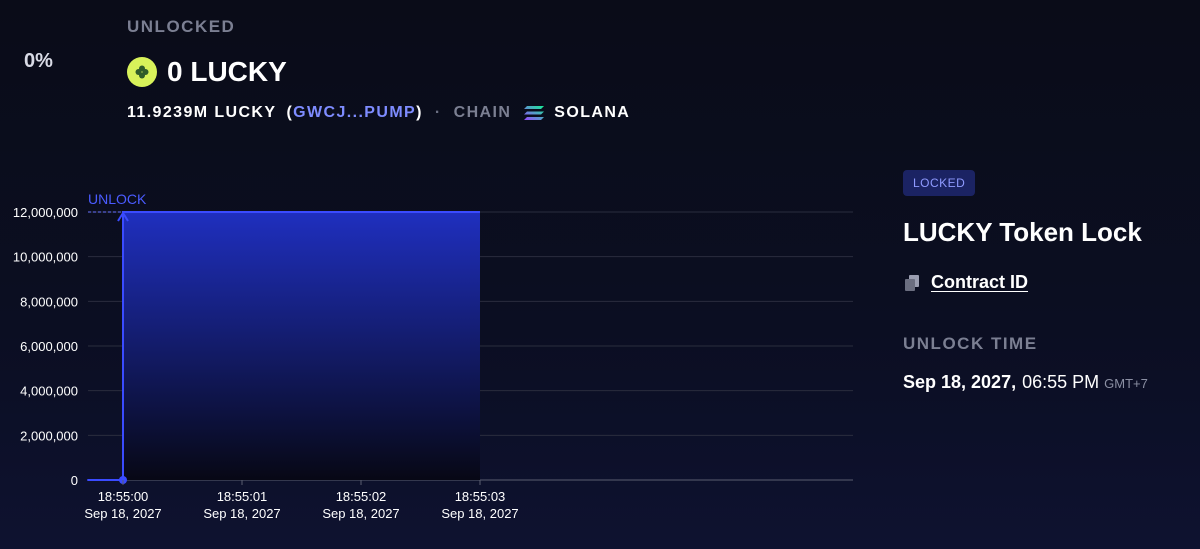 The width and height of the screenshot is (1200, 549). I want to click on status-badge: LOCKED, so click(939, 183).